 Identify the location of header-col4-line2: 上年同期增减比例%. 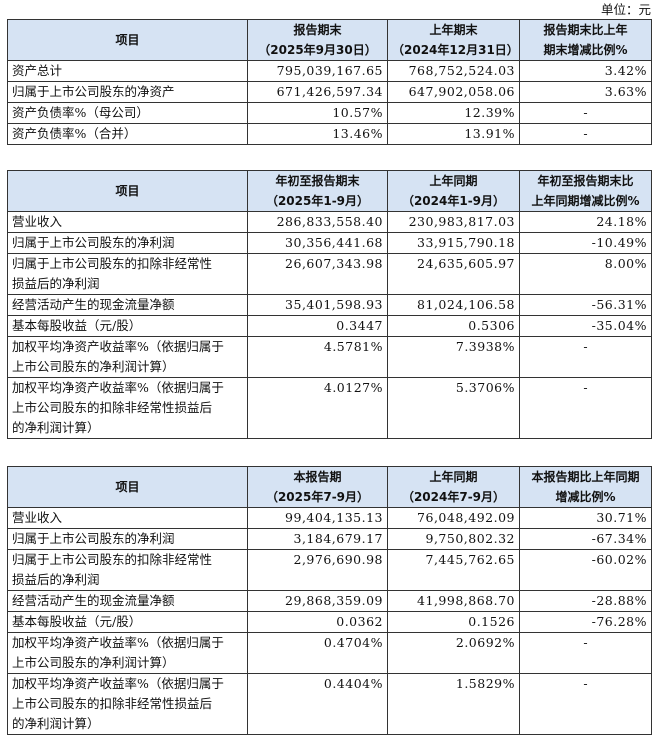
(585, 201).